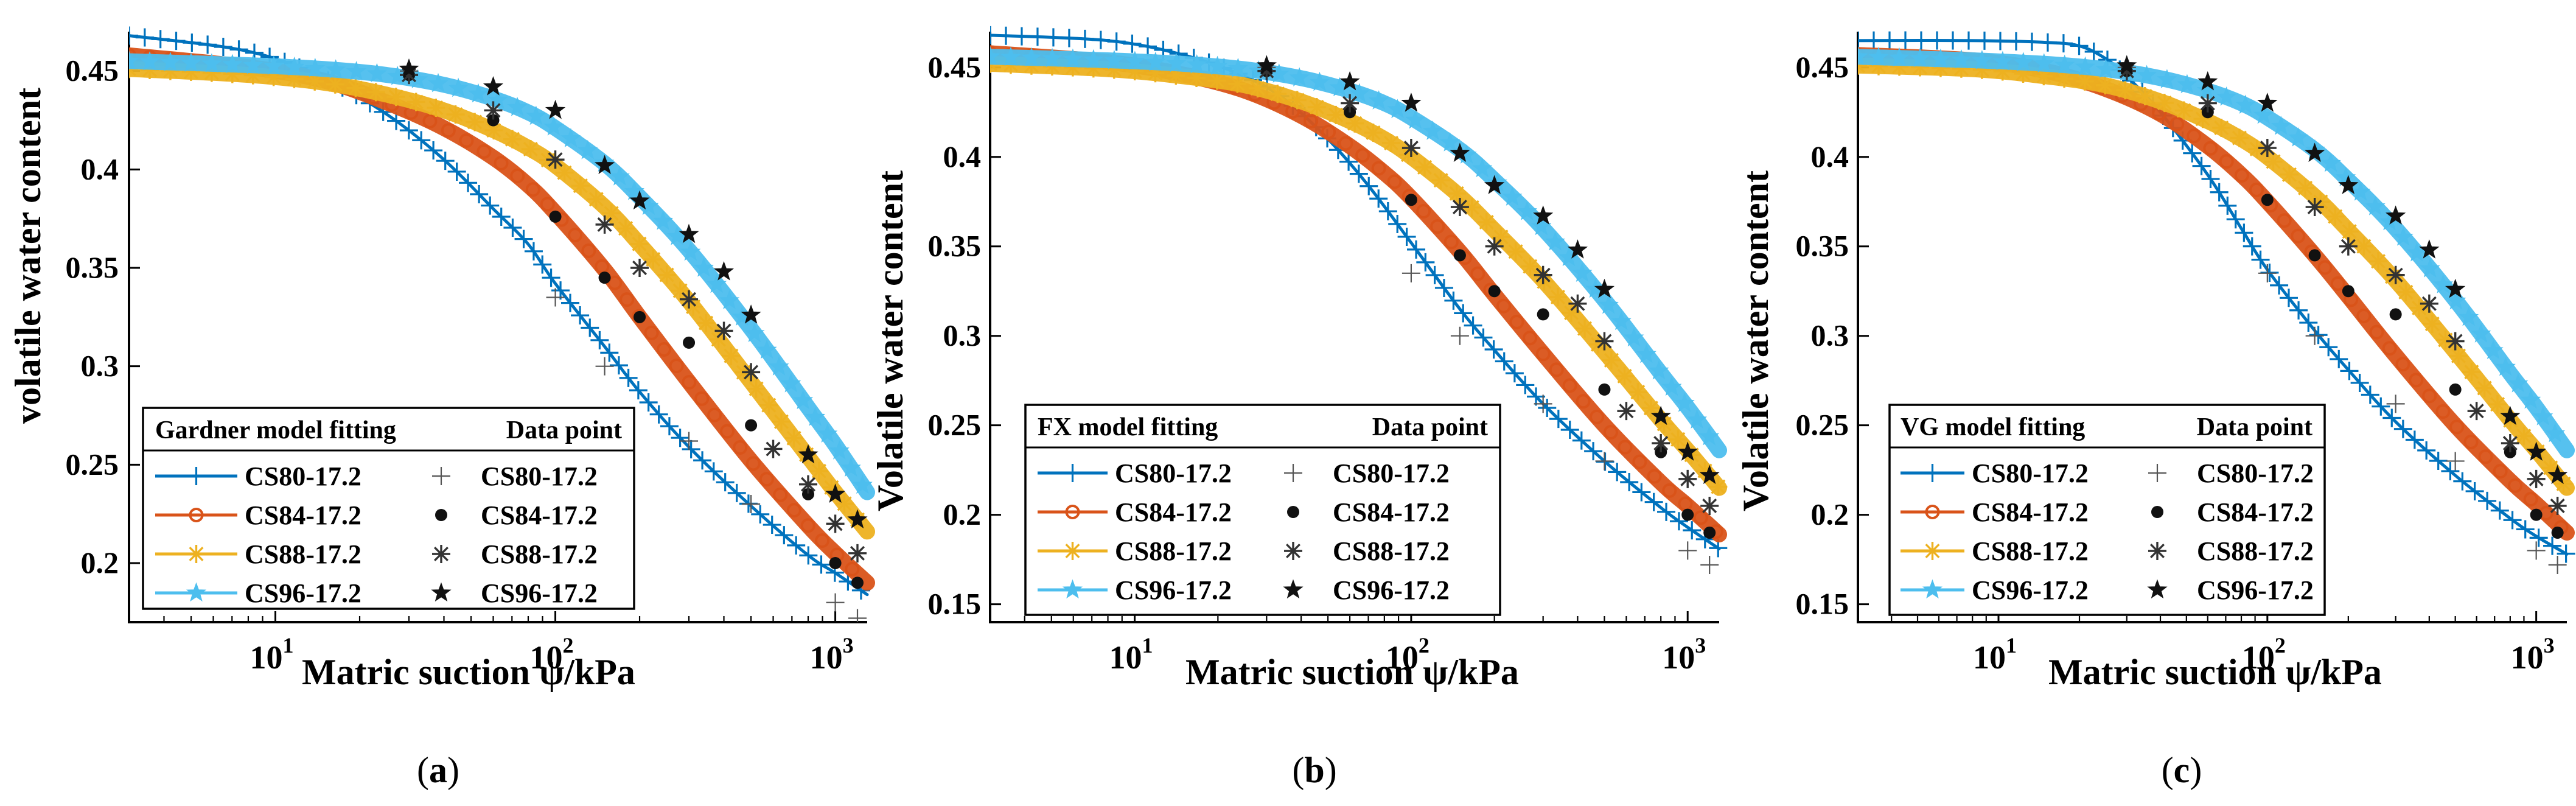 This screenshot has height=806, width=2576. I want to click on x-axis-title: Matric suction ψ/kPa, so click(1352, 672).